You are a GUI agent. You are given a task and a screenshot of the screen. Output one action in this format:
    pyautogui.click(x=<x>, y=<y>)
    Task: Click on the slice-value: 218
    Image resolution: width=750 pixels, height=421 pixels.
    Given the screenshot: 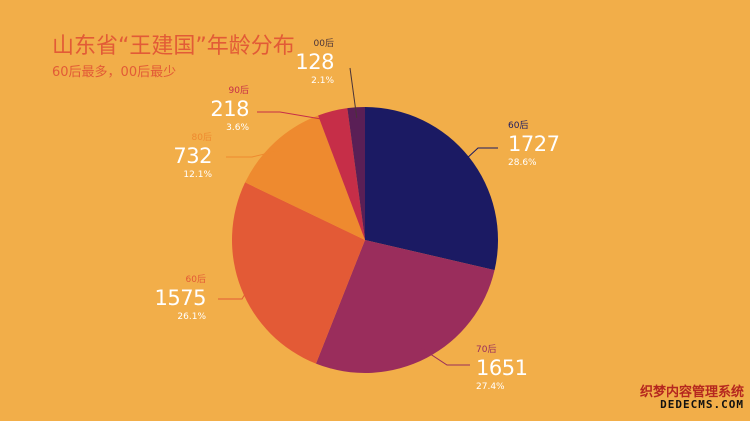 What is the action you would take?
    pyautogui.click(x=229, y=109)
    